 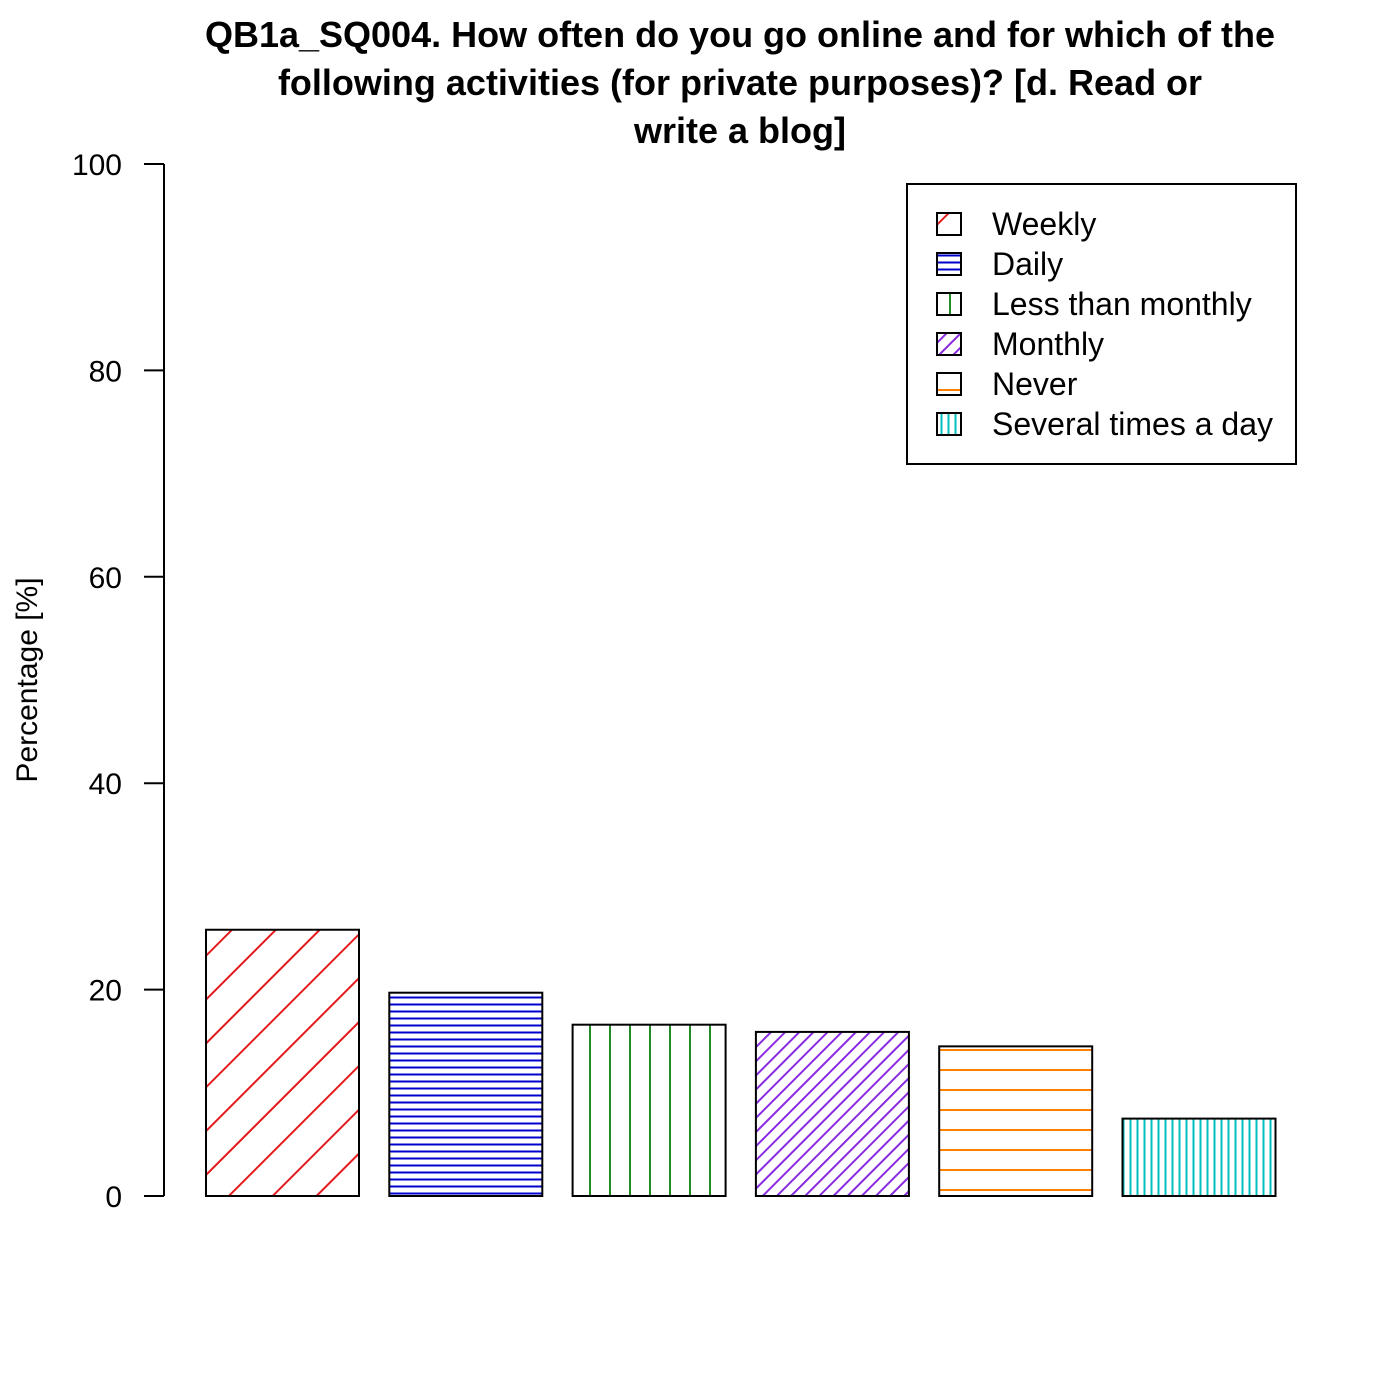 I want to click on bar-weekly, so click(x=282, y=1063).